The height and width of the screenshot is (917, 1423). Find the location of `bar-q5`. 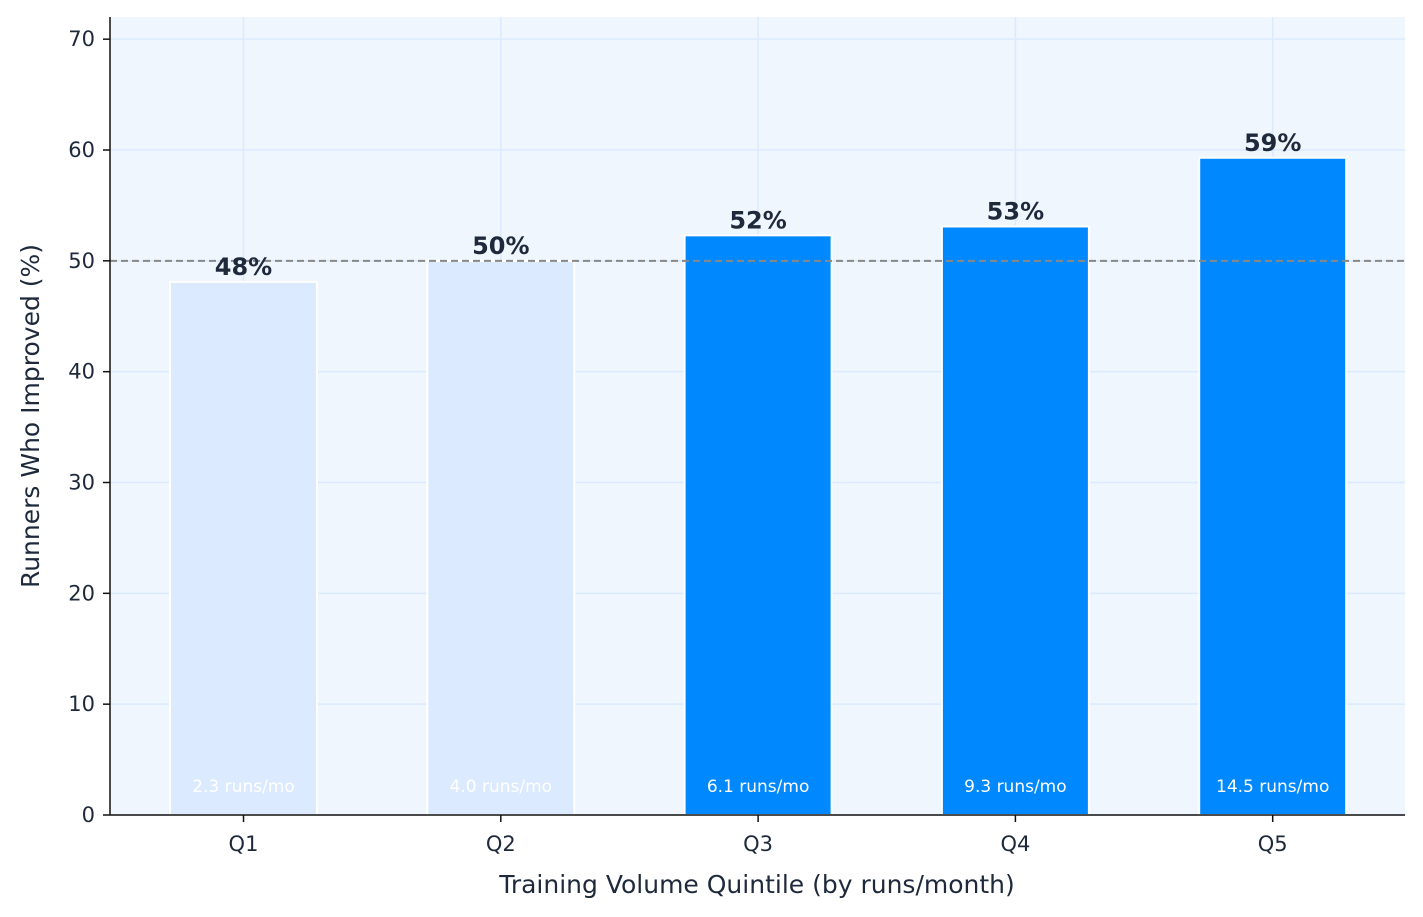

bar-q5 is located at coordinates (1273, 486).